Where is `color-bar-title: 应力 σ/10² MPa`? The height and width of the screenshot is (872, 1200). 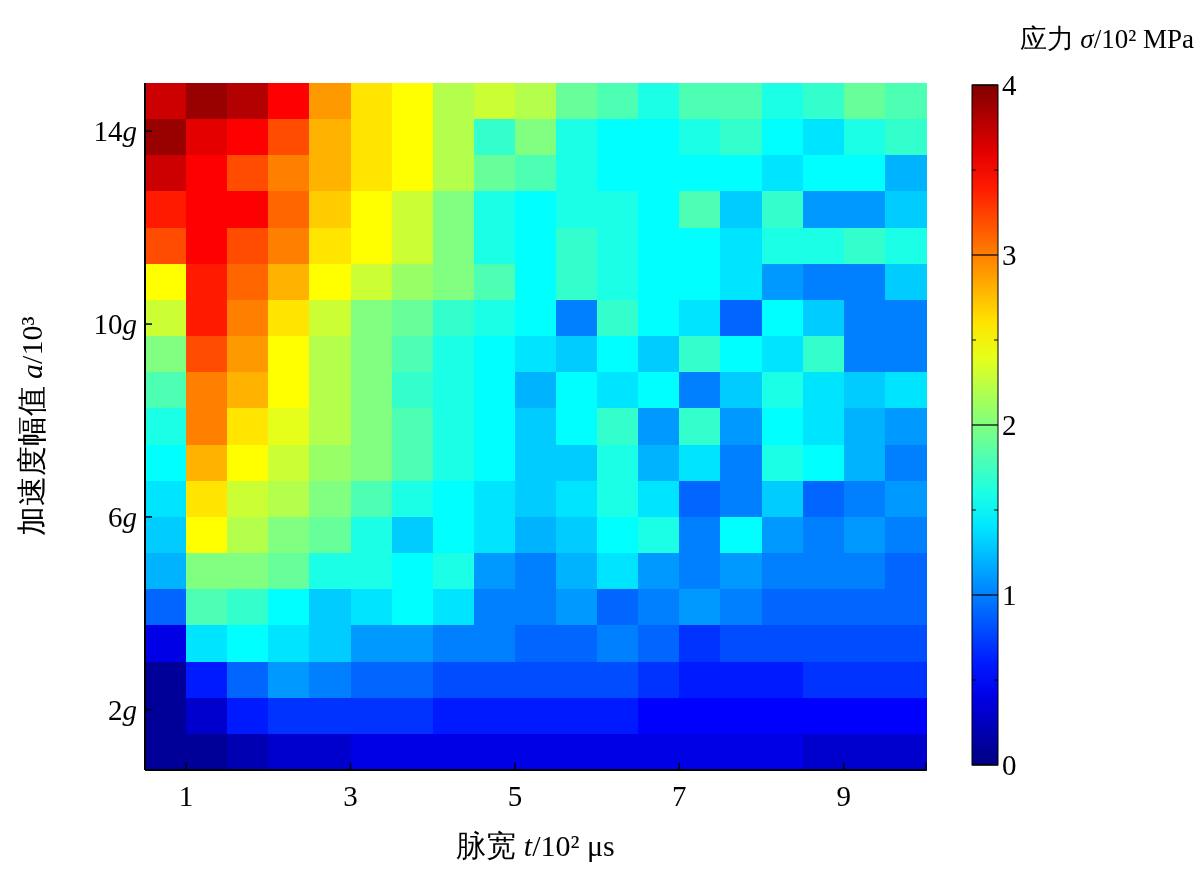
color-bar-title: 应力 σ/10² MPa is located at coordinates (1107, 39).